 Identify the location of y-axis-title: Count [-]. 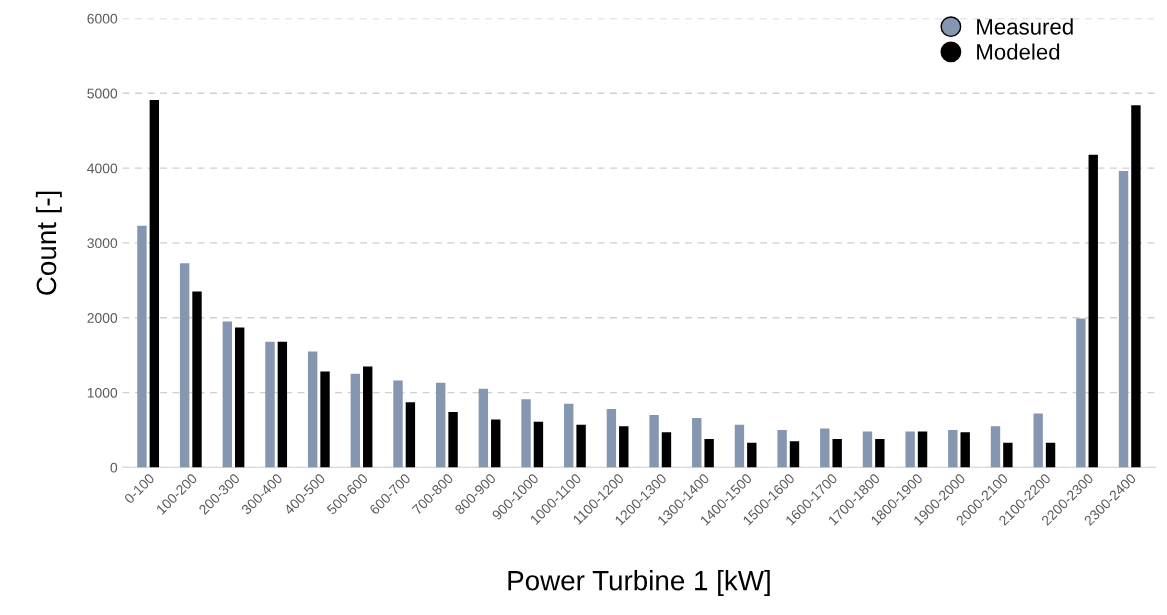
(48, 243).